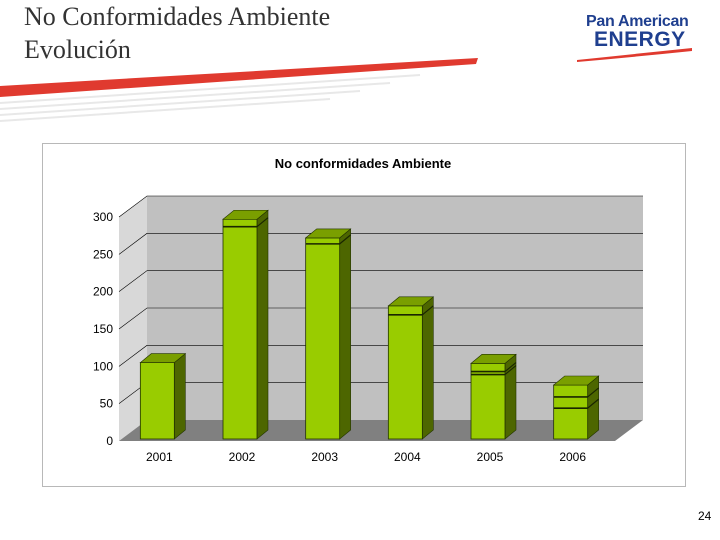 The height and width of the screenshot is (540, 720). Describe the element at coordinates (103, 217) in the screenshot. I see `y-tick-label: 300` at that location.